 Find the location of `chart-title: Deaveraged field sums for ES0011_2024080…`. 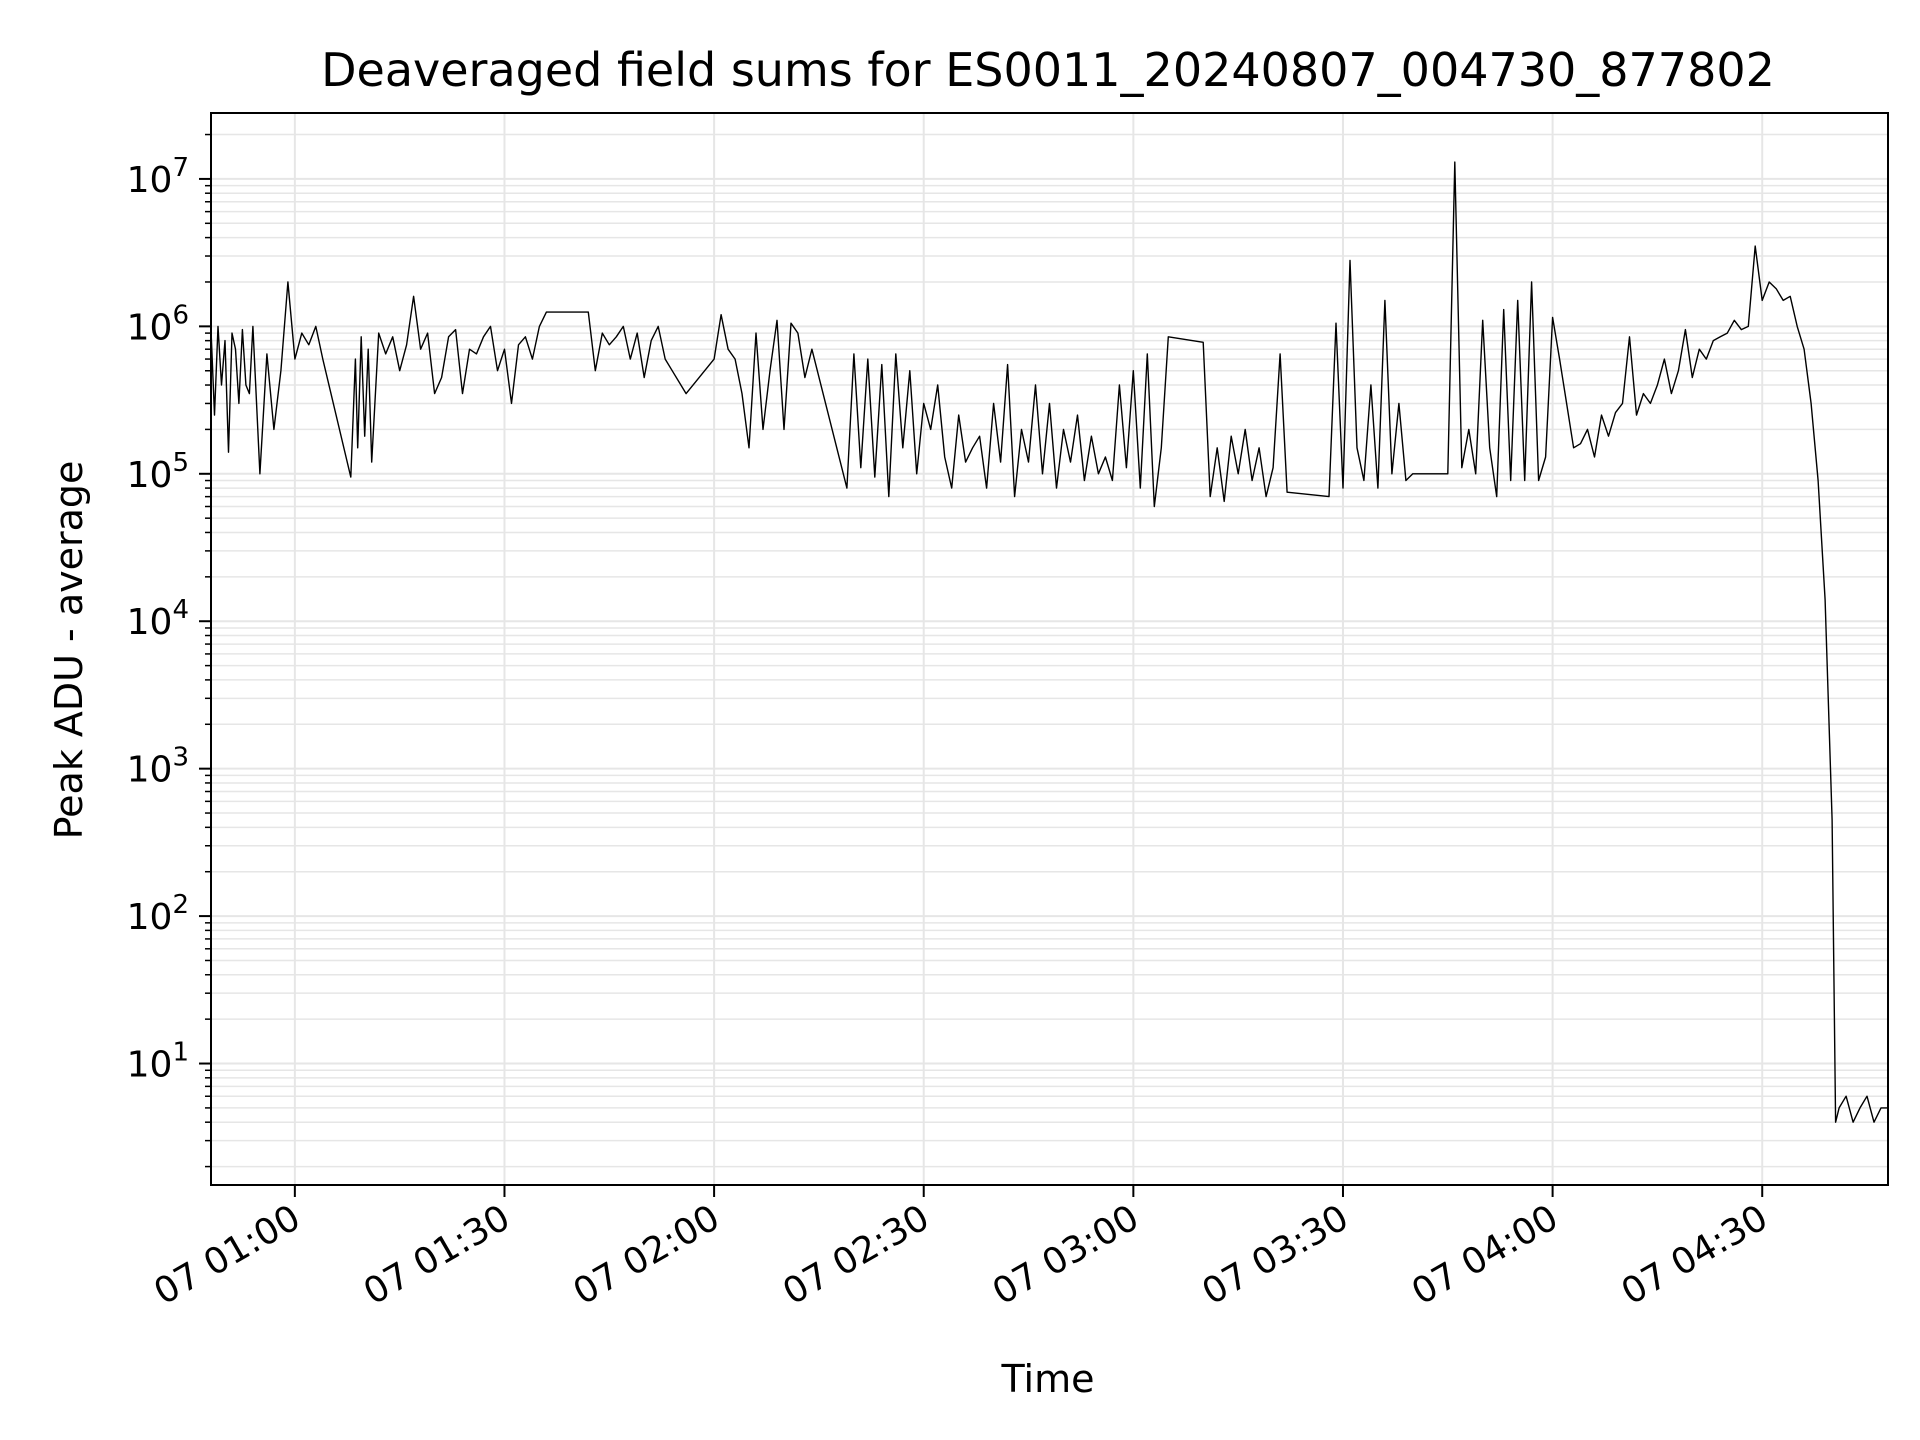

chart-title: Deaveraged field sums for ES0011_2024080… is located at coordinates (1048, 70).